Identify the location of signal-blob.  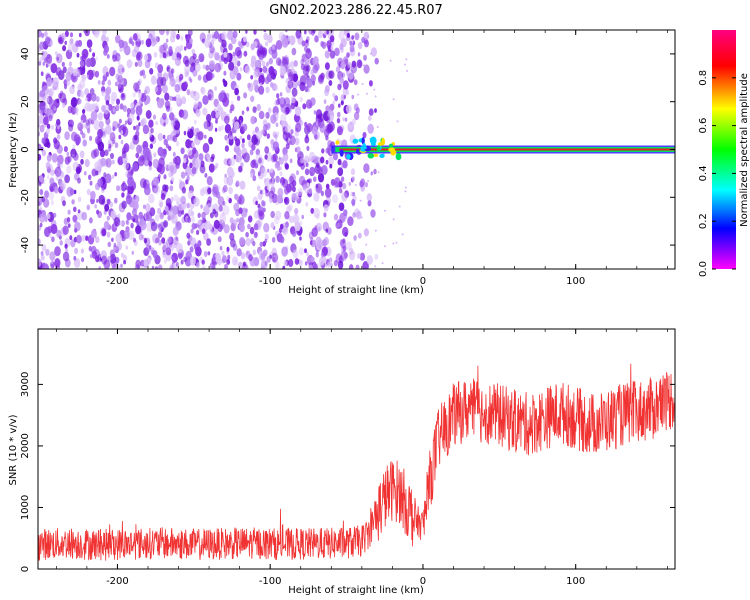
(341, 153).